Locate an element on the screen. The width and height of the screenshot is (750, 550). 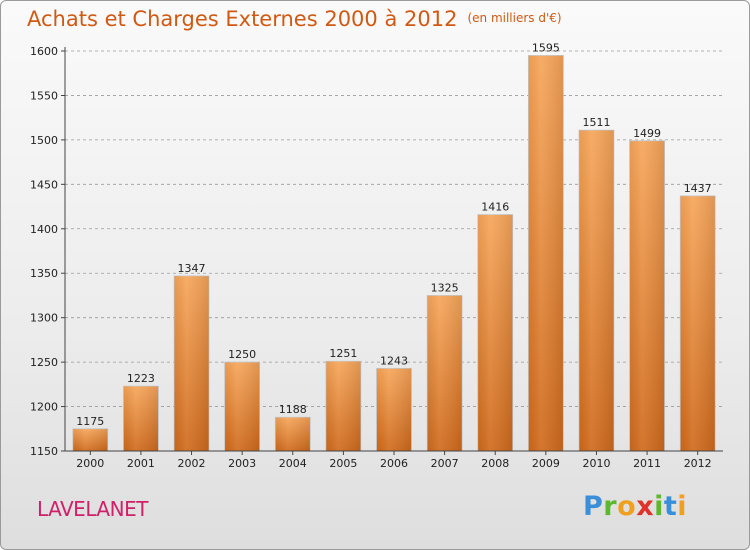
bar-value-label: 1347 is located at coordinates (192, 268).